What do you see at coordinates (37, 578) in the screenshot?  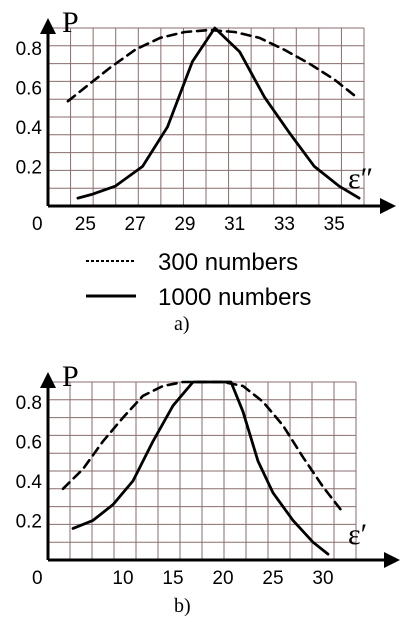 I see `chart-b-origin-label: 0` at bounding box center [37, 578].